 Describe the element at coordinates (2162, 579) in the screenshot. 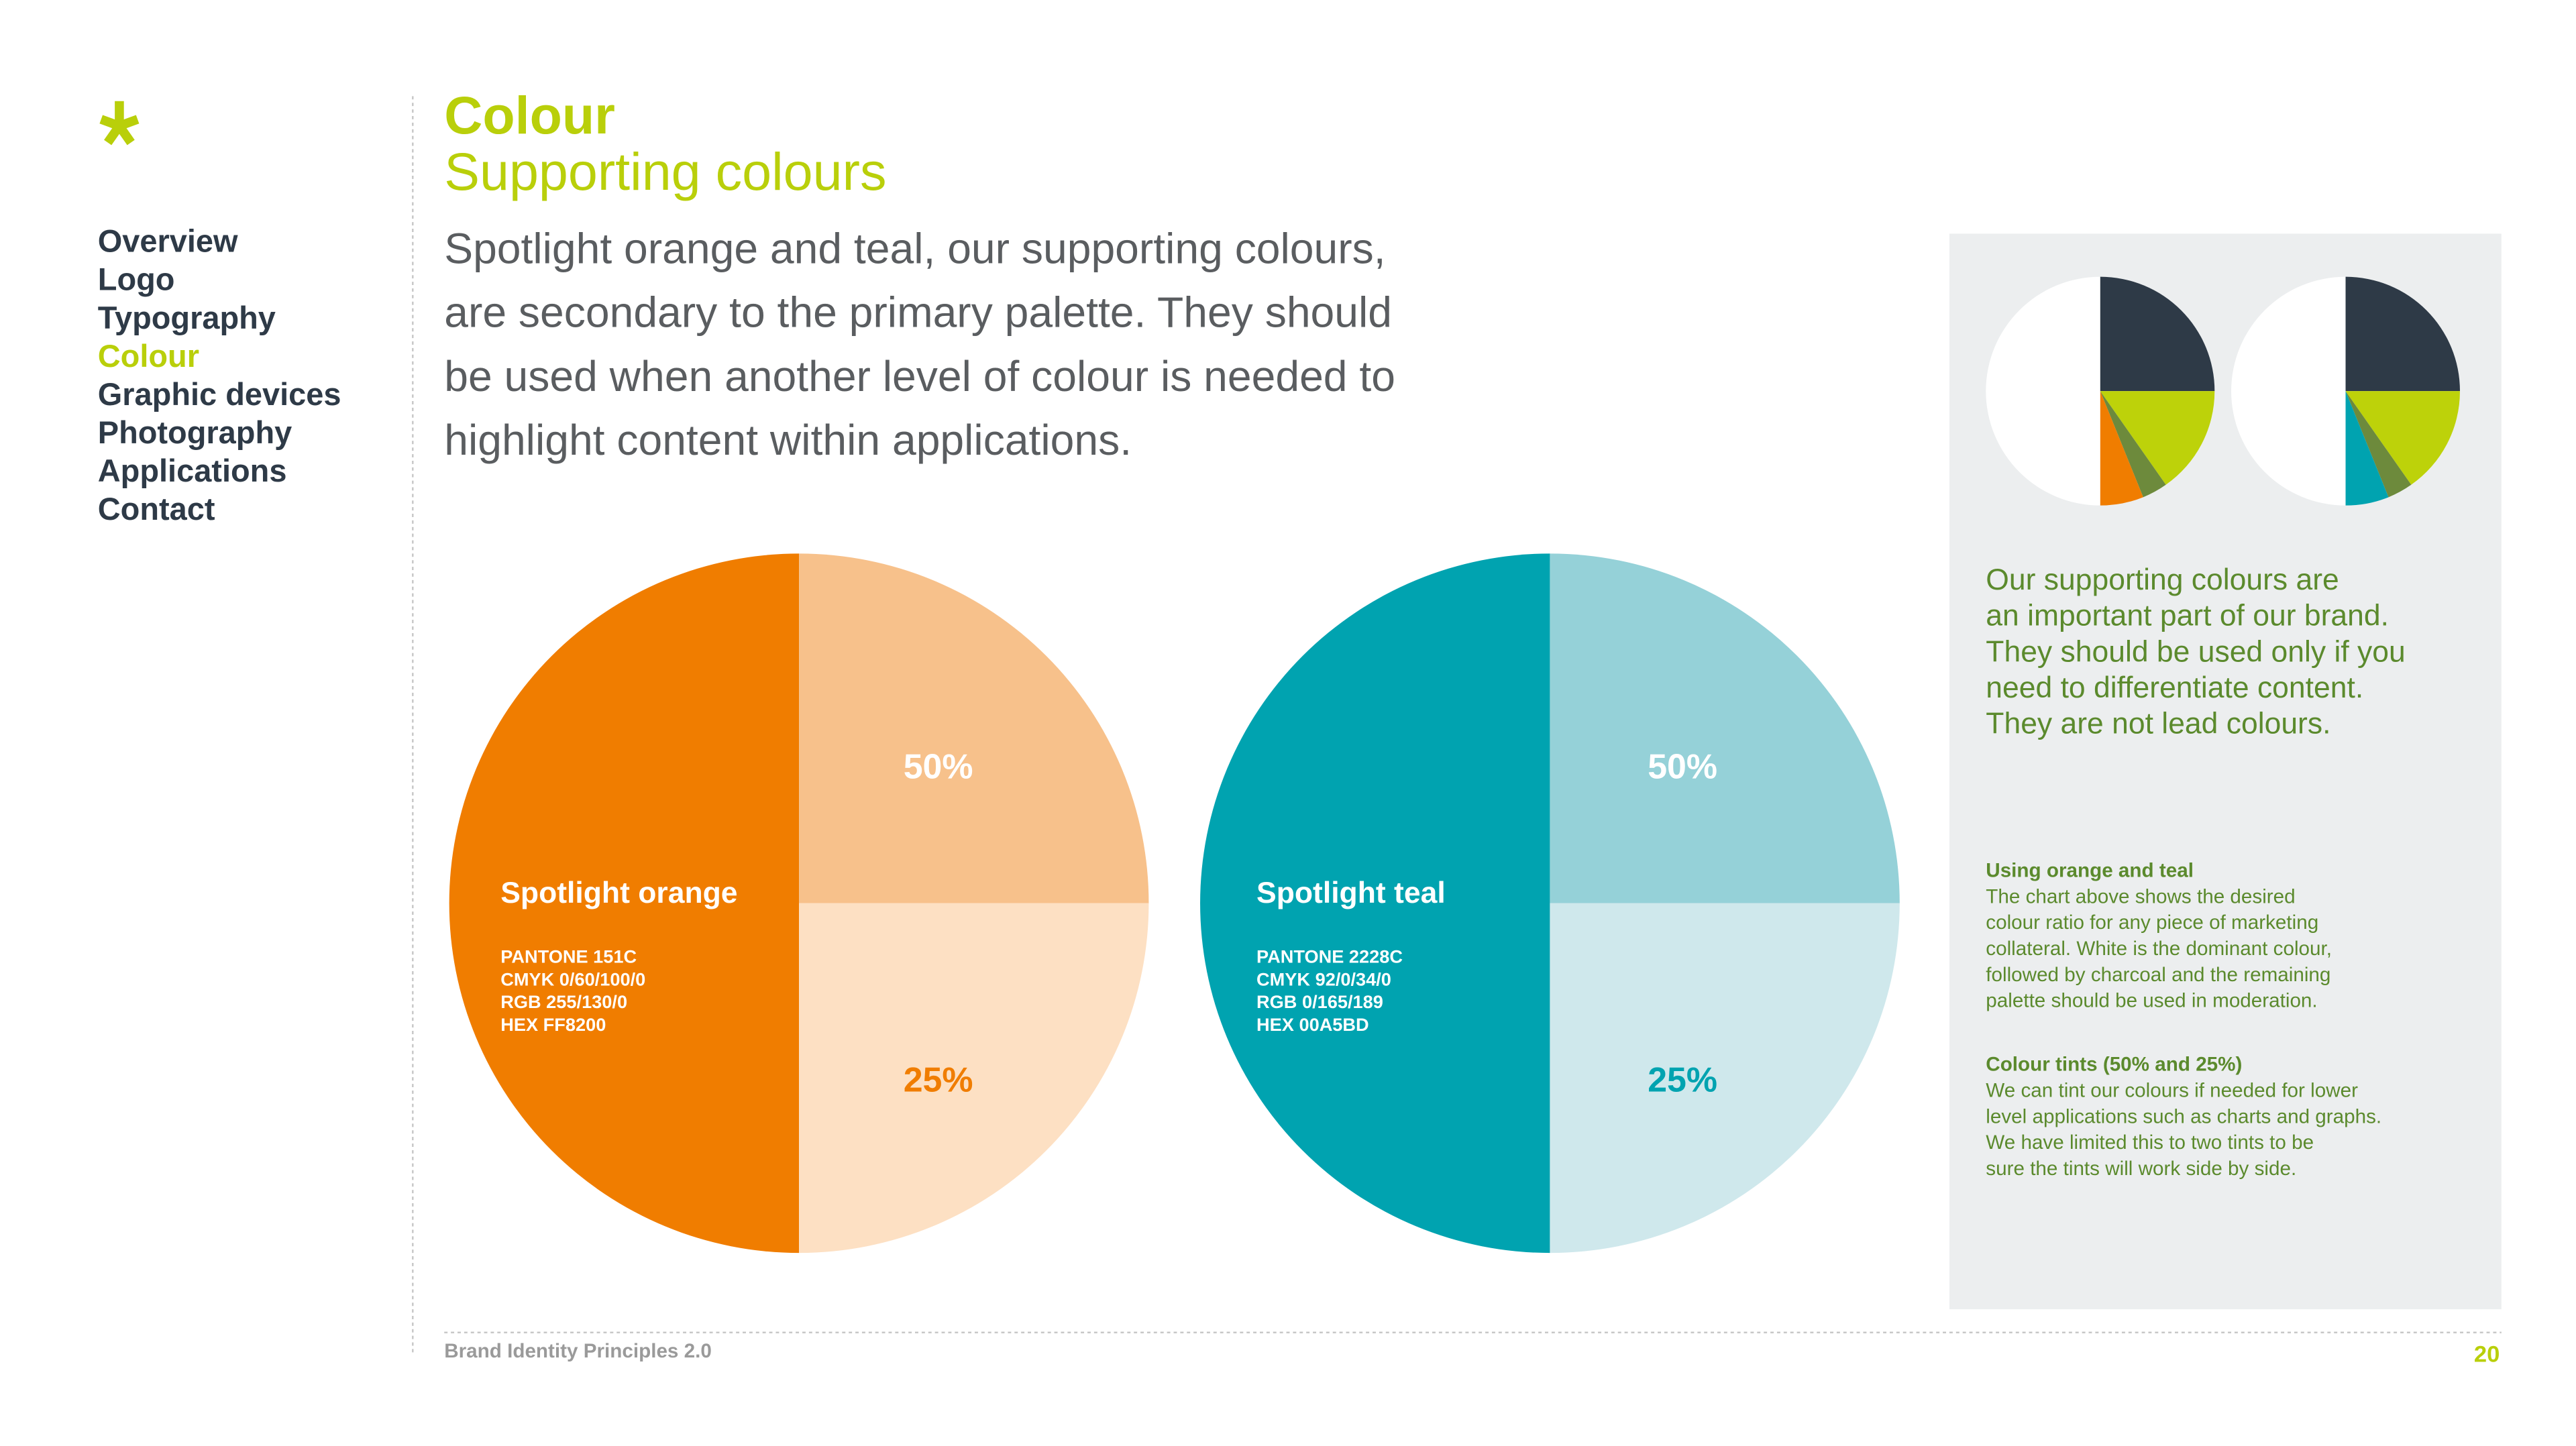

I see `lead-line: Our supporting colours are` at that location.